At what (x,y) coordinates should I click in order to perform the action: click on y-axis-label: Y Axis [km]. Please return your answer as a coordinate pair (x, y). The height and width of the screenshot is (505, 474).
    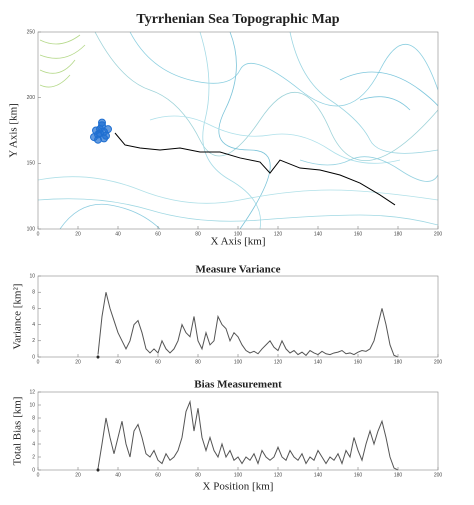
    Looking at the image, I should click on (14, 130).